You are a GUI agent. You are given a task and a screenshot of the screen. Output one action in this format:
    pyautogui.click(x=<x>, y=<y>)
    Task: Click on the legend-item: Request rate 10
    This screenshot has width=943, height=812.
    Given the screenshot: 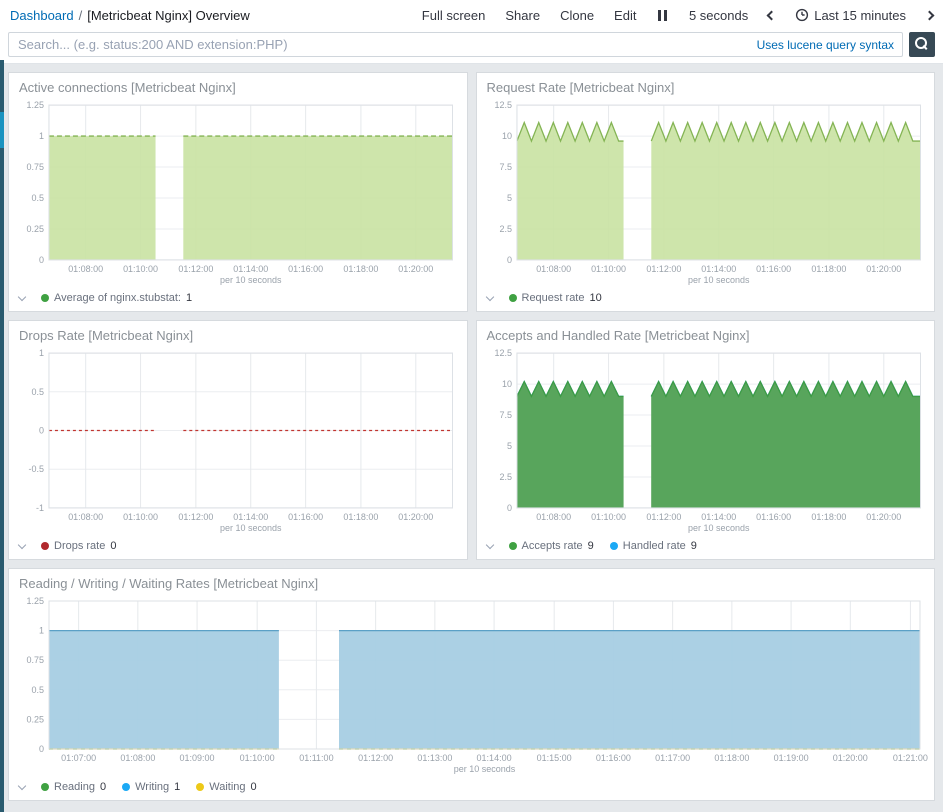 What is the action you would take?
    pyautogui.click(x=555, y=298)
    